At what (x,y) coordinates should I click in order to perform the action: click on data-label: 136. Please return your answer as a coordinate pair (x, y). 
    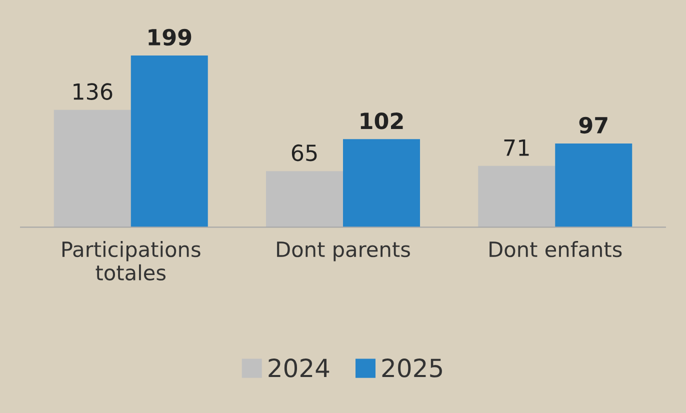
    Looking at the image, I should click on (93, 91).